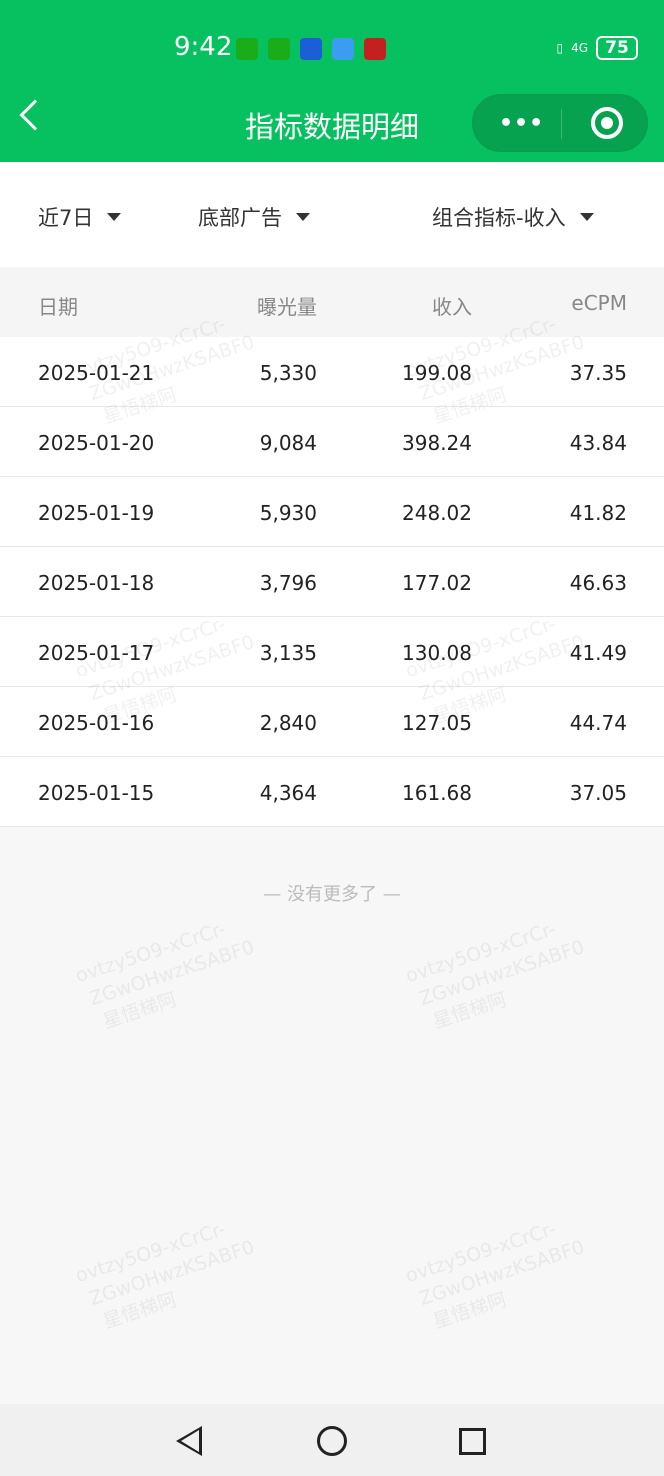 Image resolution: width=664 pixels, height=1476 pixels. I want to click on filter-bar: 近7日 底部广告 组合指标-收入, so click(332, 214).